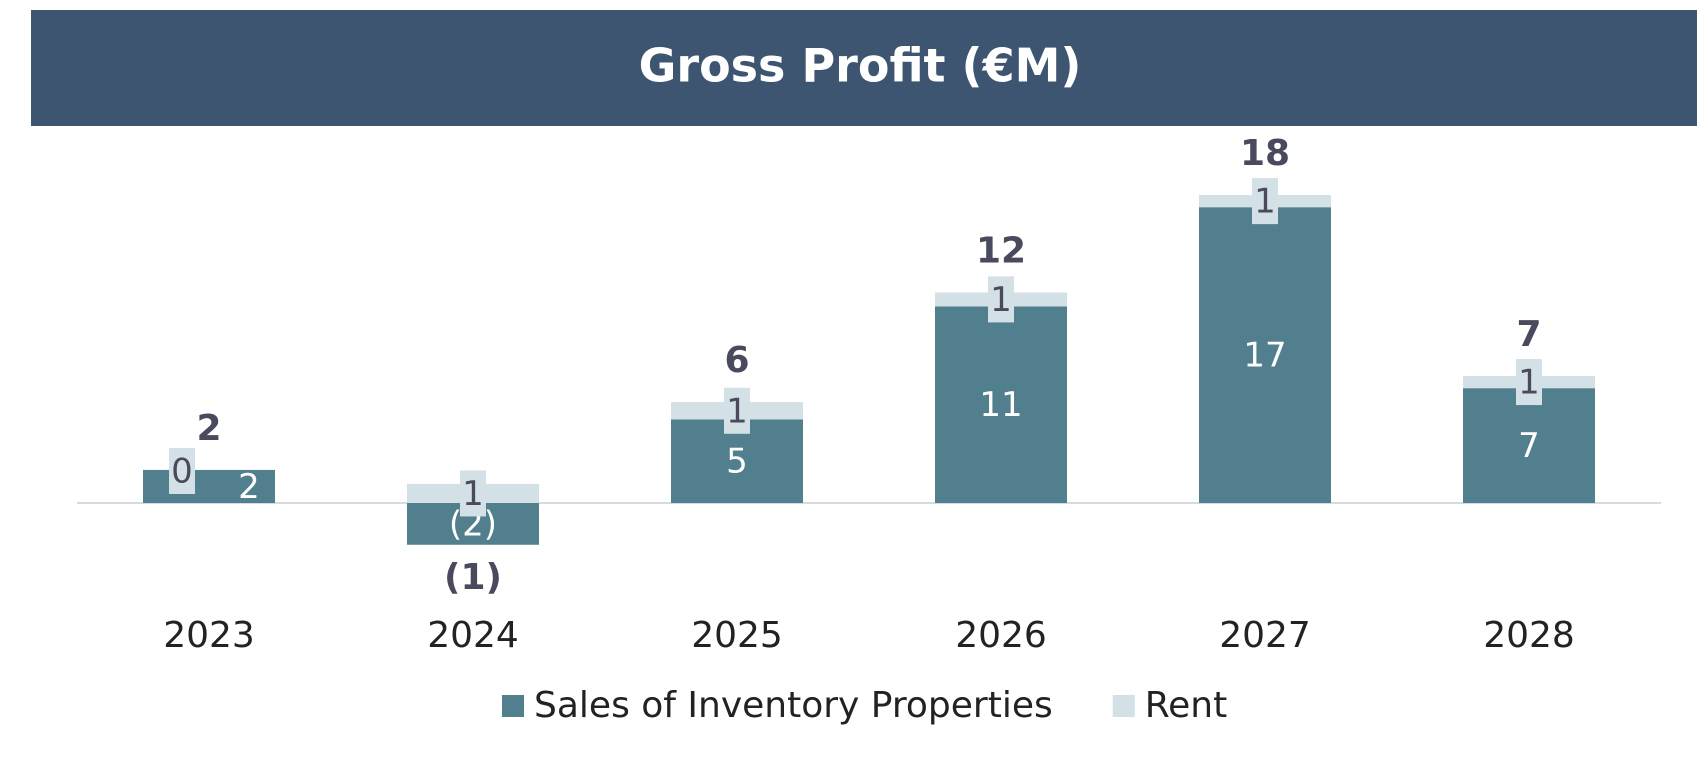 This screenshot has width=1697, height=767. I want to click on total-label: 12, so click(1001, 250).